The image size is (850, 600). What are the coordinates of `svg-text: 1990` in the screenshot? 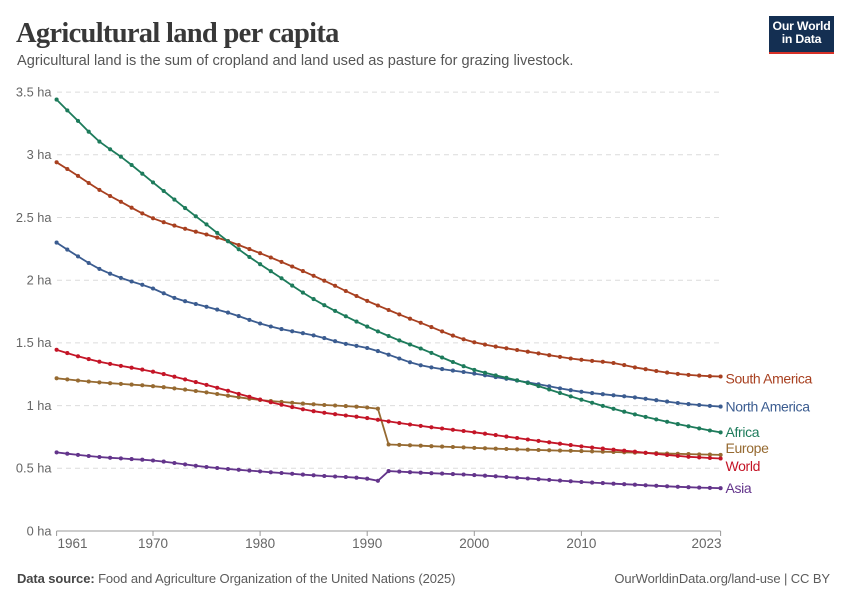 It's located at (367, 543).